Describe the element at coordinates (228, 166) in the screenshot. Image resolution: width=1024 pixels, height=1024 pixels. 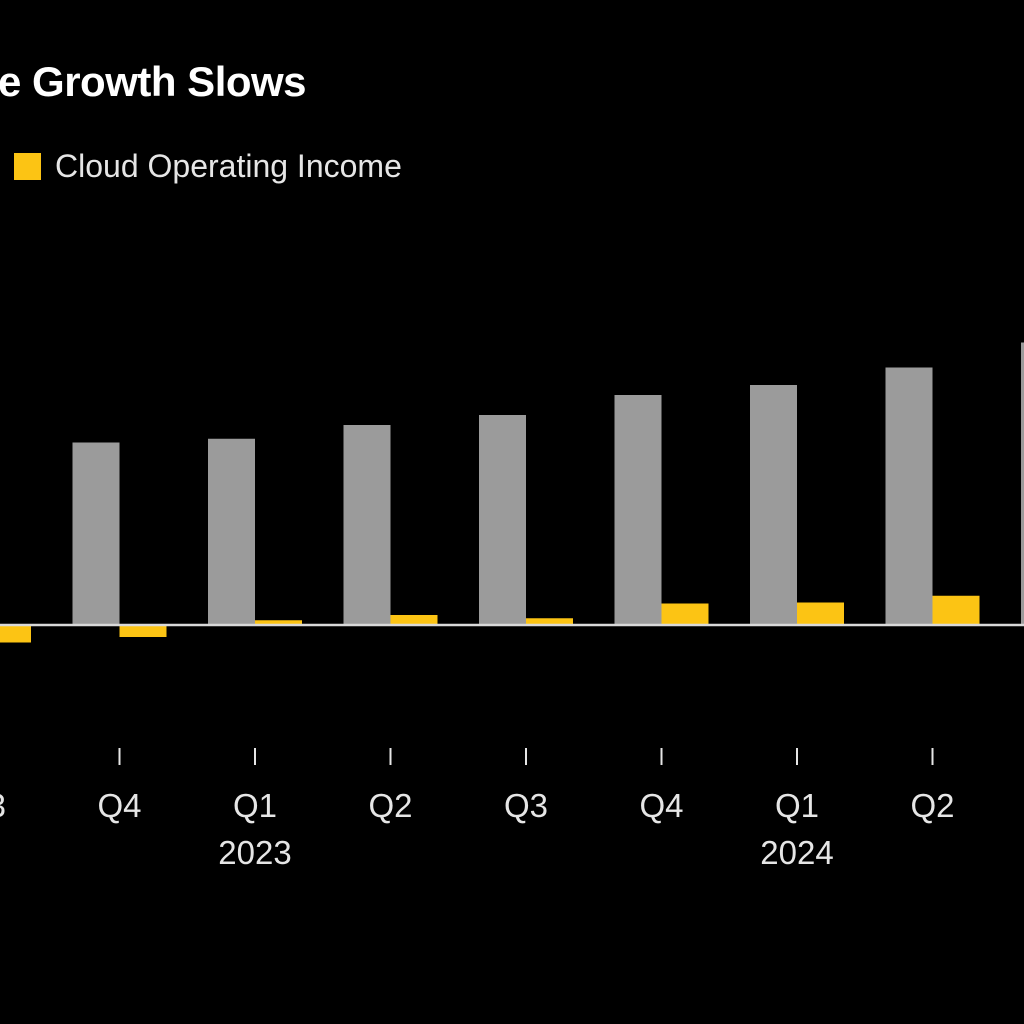
I see `legend-label-cloud-operating-income: Cloud Operating Income` at that location.